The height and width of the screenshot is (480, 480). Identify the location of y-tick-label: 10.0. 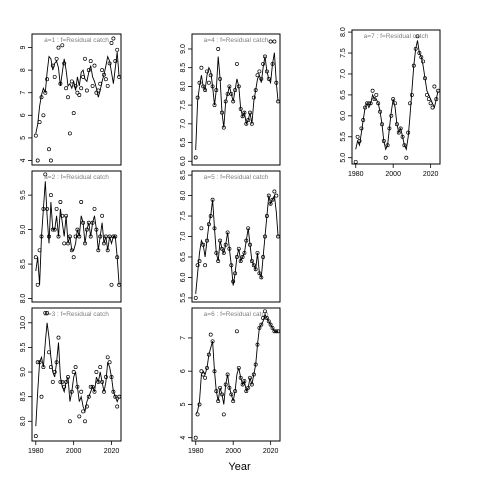
(23, 323).